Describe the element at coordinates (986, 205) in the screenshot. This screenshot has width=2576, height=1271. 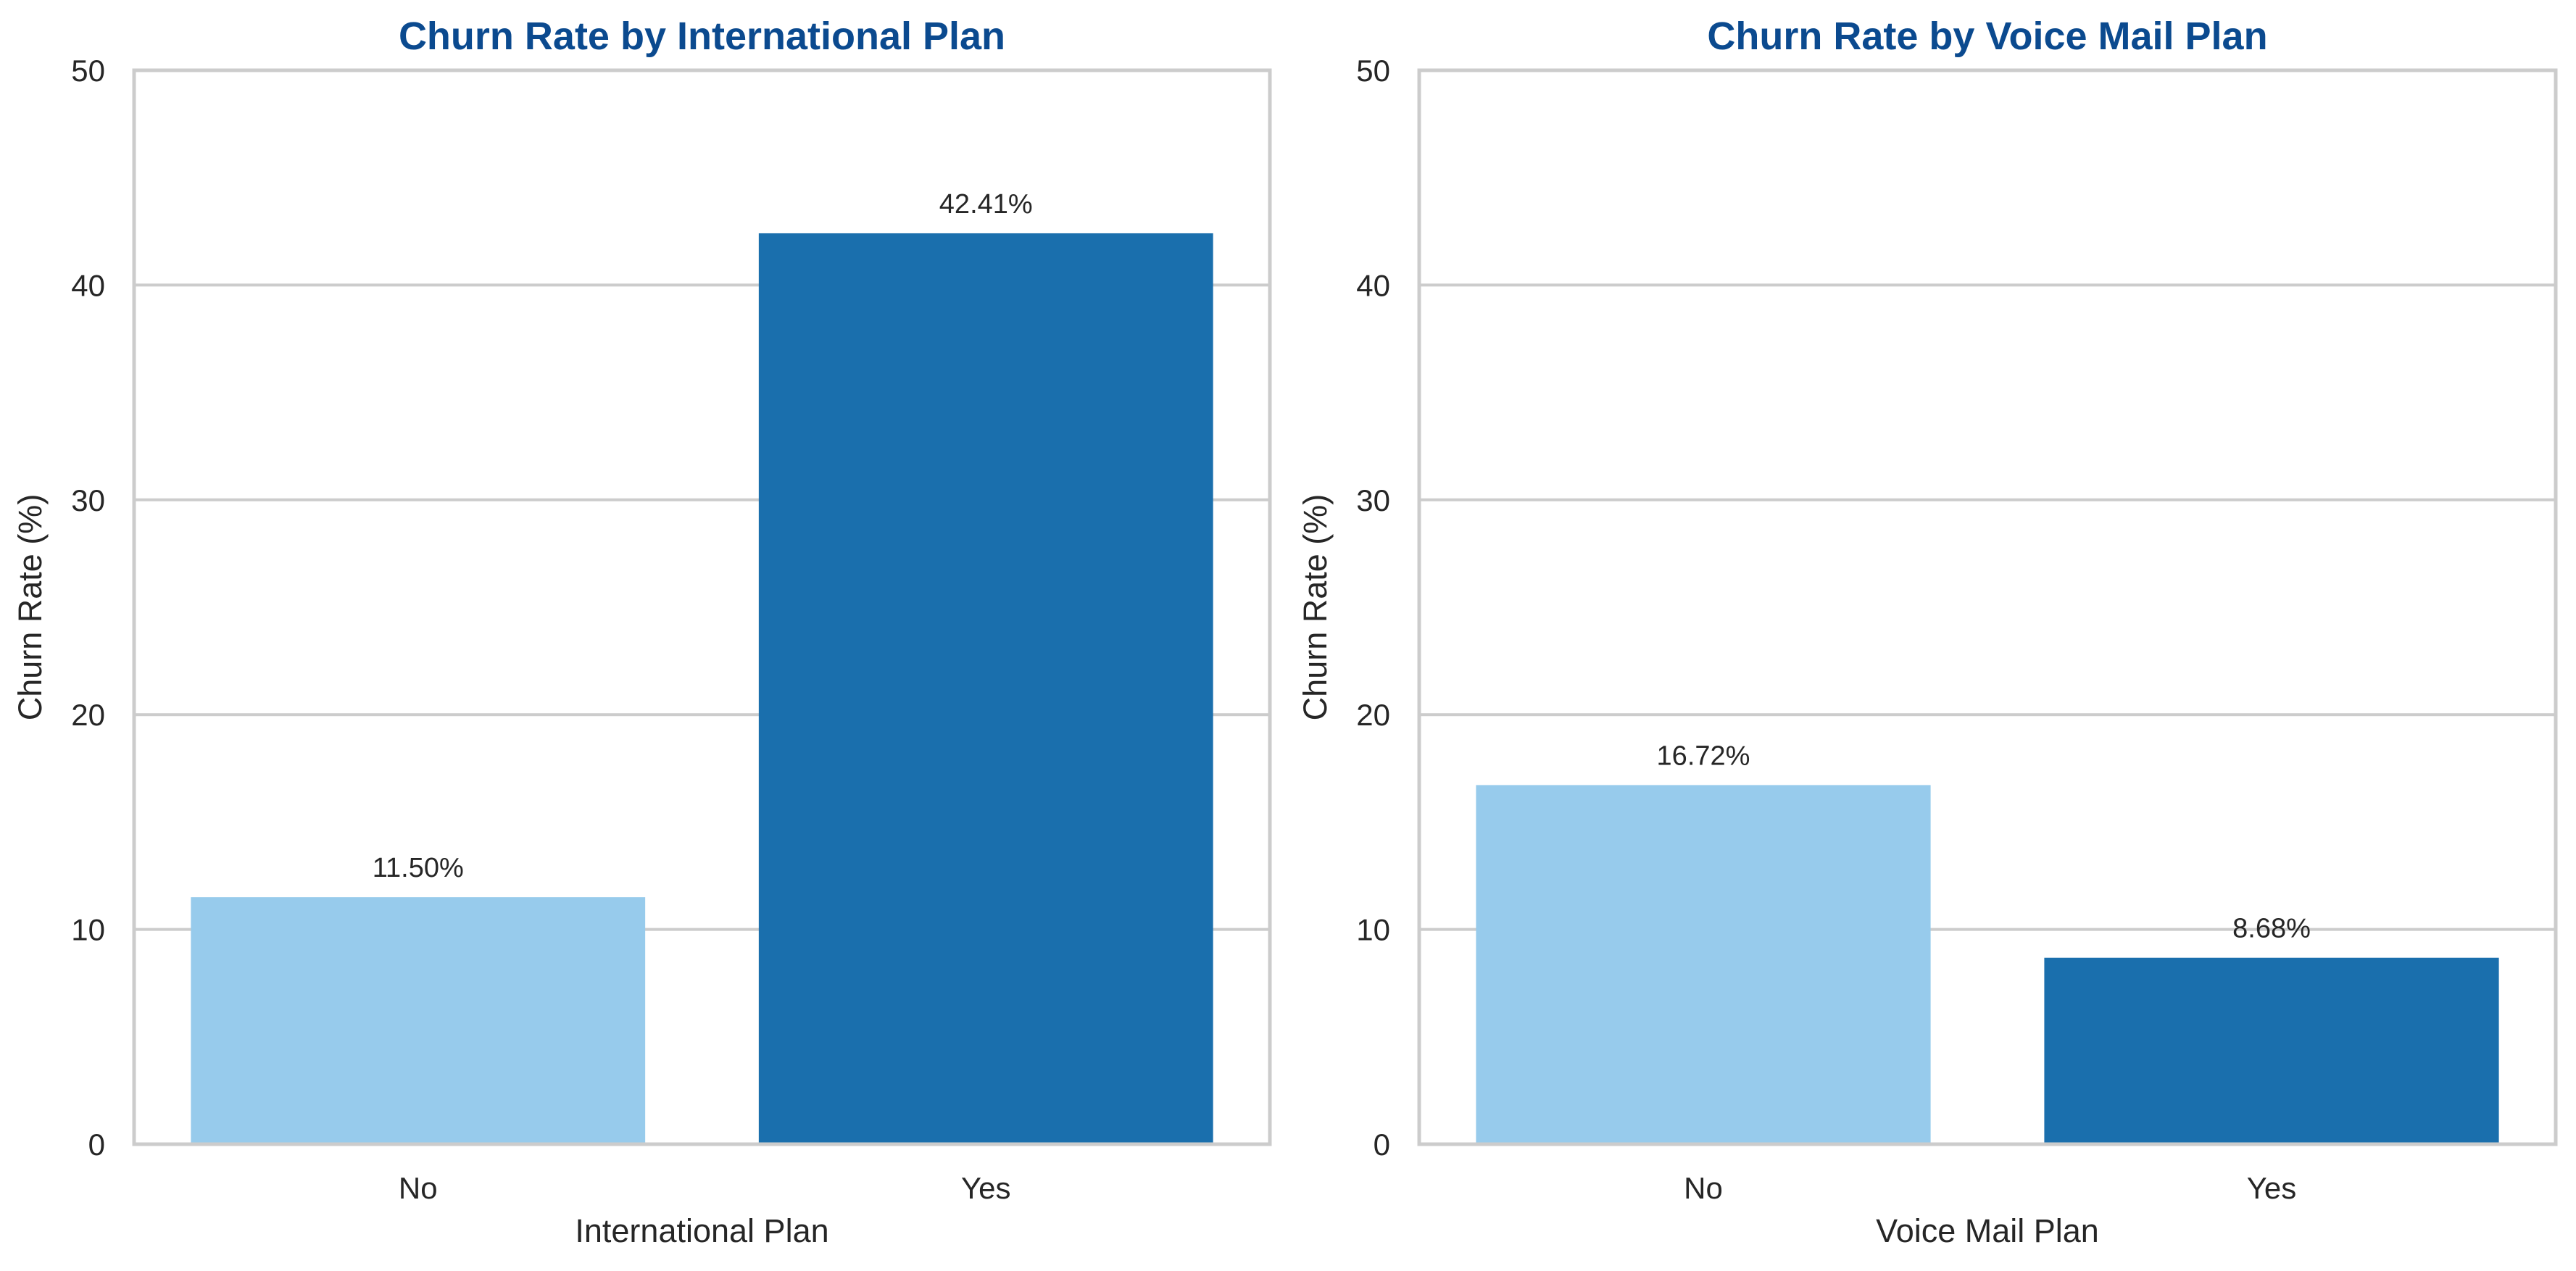
I see `bar-value-label: 42.41%` at that location.